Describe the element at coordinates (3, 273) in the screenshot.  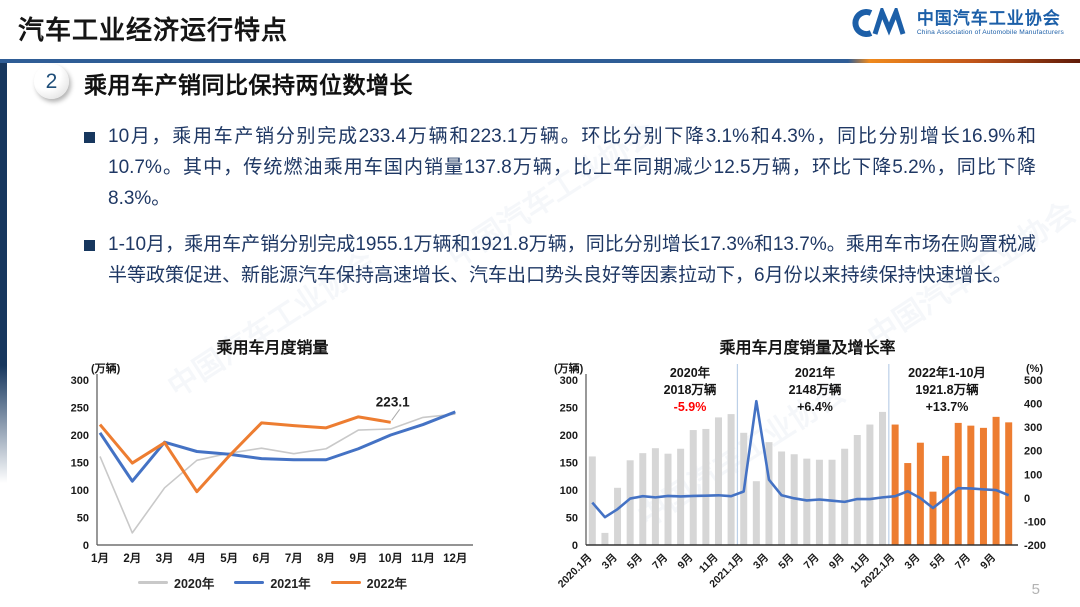
I see `left-accent-stripe` at that location.